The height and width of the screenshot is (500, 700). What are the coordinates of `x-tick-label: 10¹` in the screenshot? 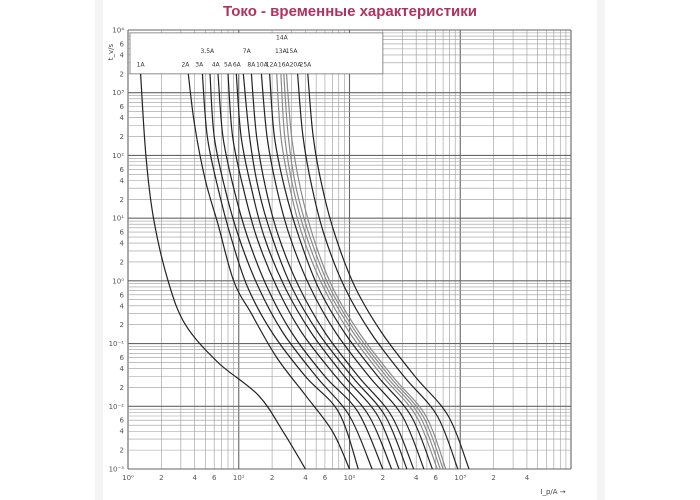 It's located at (239, 478).